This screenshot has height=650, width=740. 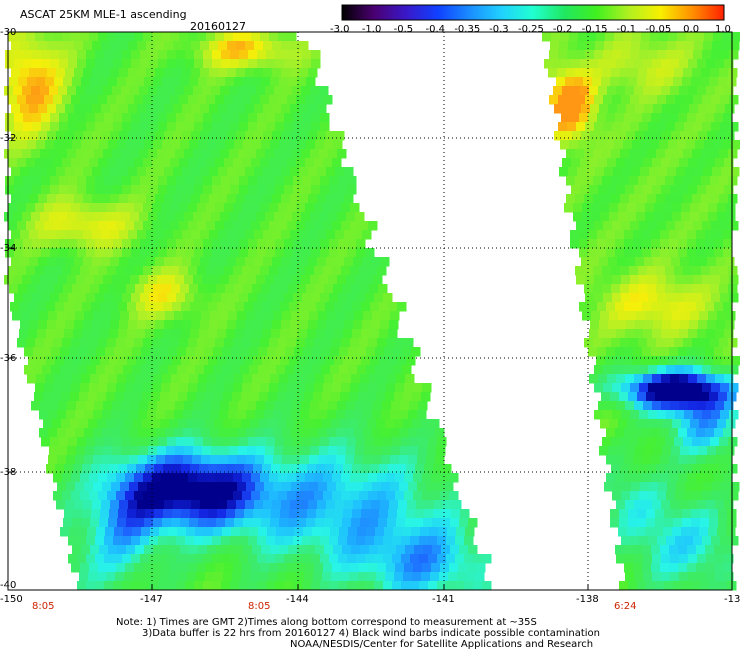 What do you see at coordinates (691, 29) in the screenshot?
I see `colorbar-label: 0.0` at bounding box center [691, 29].